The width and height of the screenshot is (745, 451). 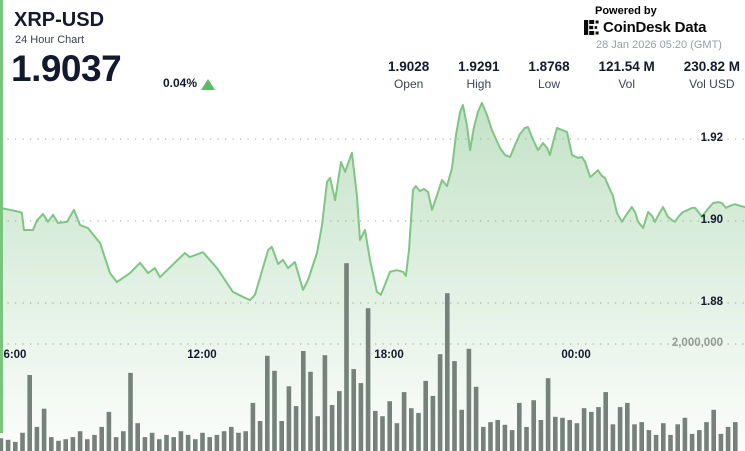 I want to click on chart-timestamp: 28 Jan 2026 05:20 (GMT), so click(x=659, y=45).